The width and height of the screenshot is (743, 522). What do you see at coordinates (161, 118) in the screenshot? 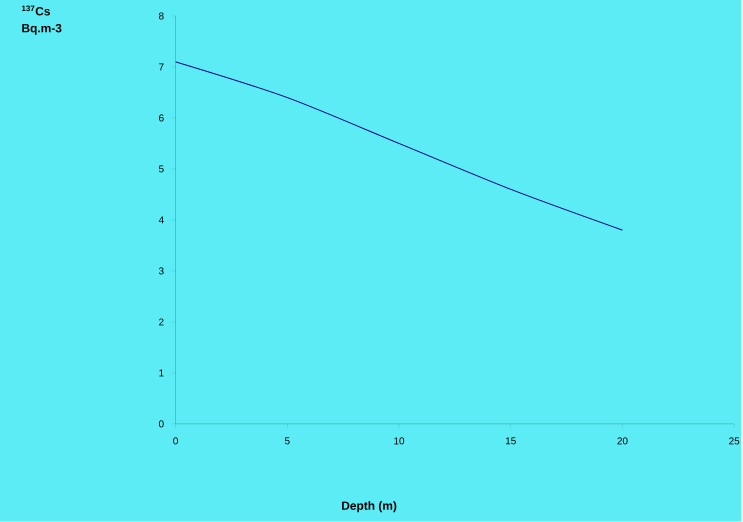
I see `y-tick-label: 6` at bounding box center [161, 118].